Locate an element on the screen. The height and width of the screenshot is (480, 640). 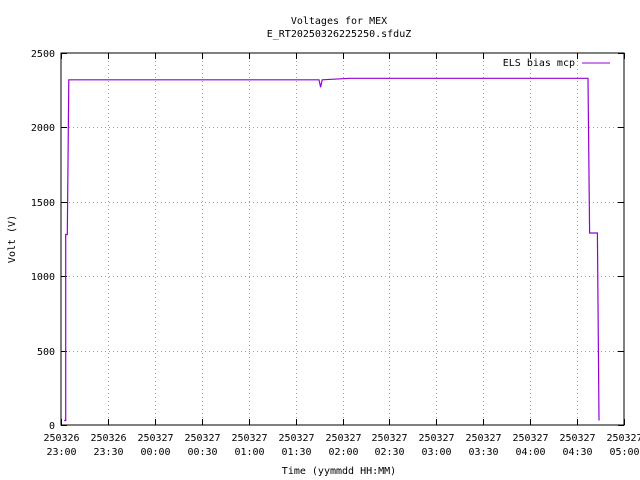
x-tick-label-time: 03:30 is located at coordinates (483, 452).